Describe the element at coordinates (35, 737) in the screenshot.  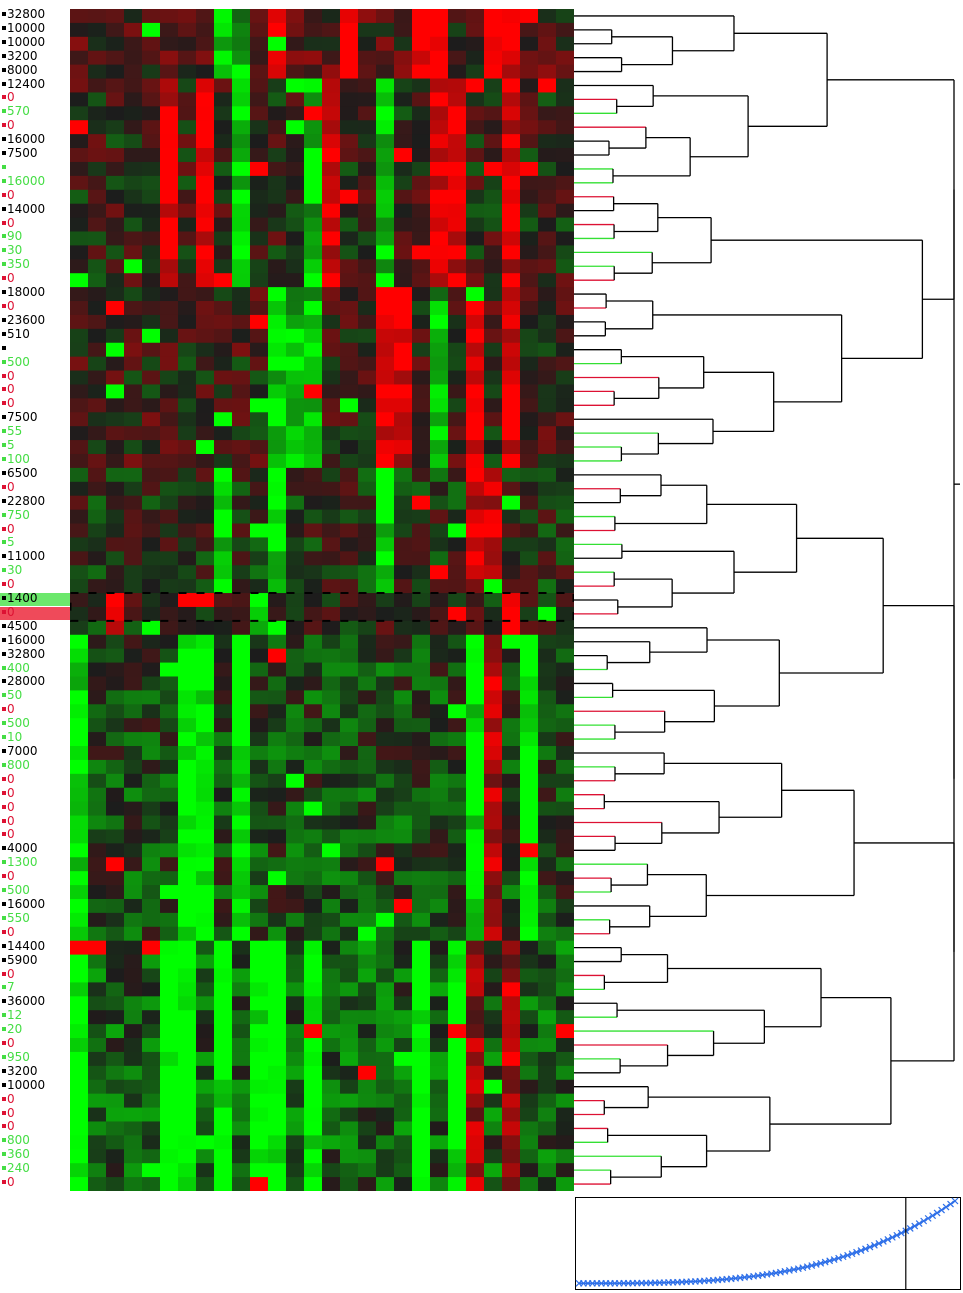
I see `row-label: 10` at that location.